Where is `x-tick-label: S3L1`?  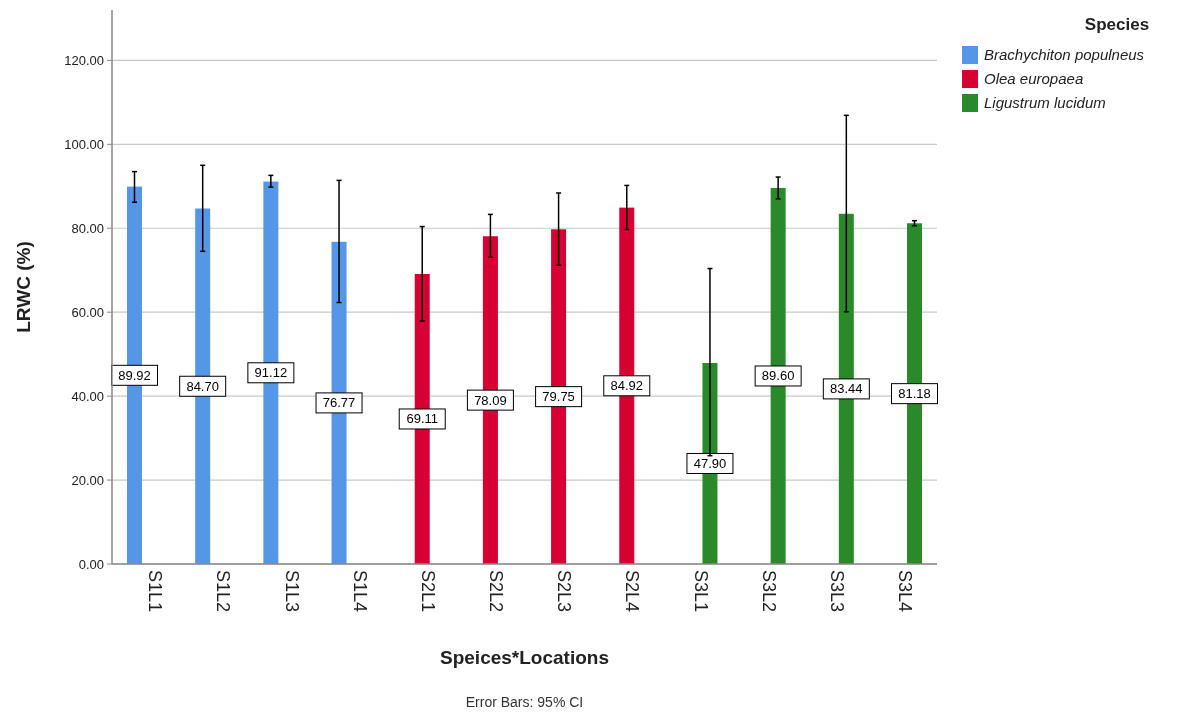
x-tick-label: S3L1 is located at coordinates (700, 591).